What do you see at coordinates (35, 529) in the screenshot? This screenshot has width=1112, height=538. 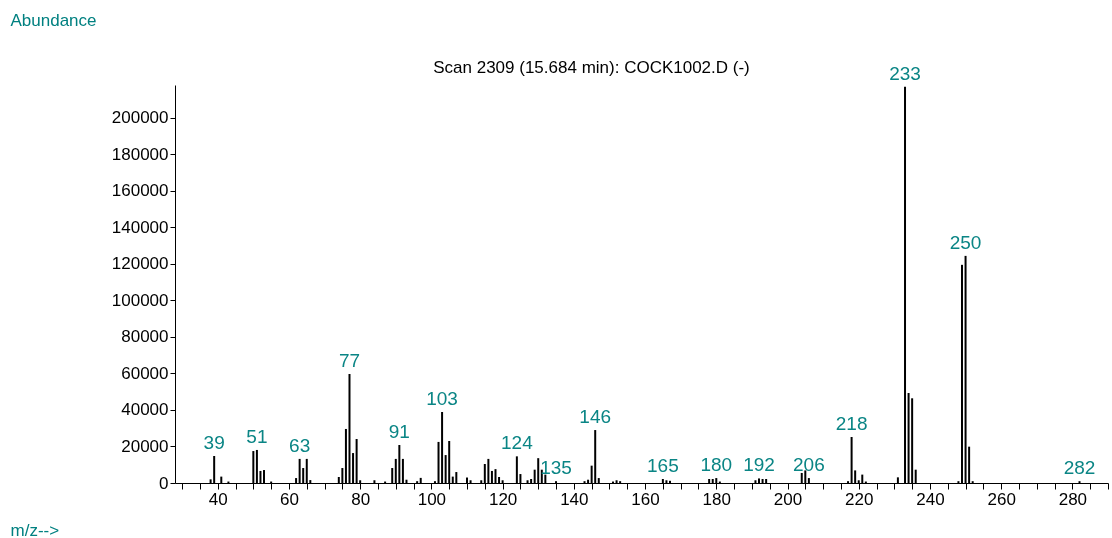 I see `x-axis-title: m/z-->` at bounding box center [35, 529].